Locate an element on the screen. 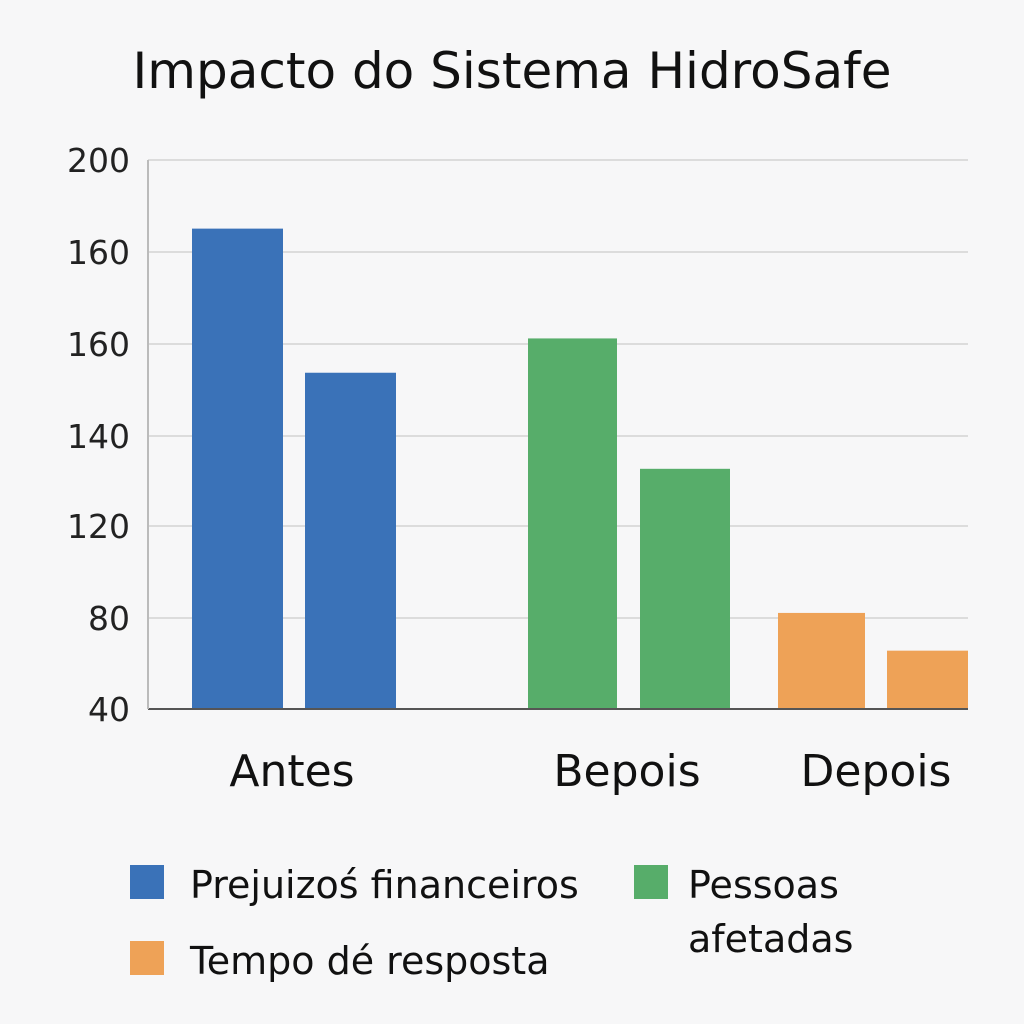 This screenshot has height=1024, width=1024. legend-label: Prejuizoś financeiros is located at coordinates (384, 885).